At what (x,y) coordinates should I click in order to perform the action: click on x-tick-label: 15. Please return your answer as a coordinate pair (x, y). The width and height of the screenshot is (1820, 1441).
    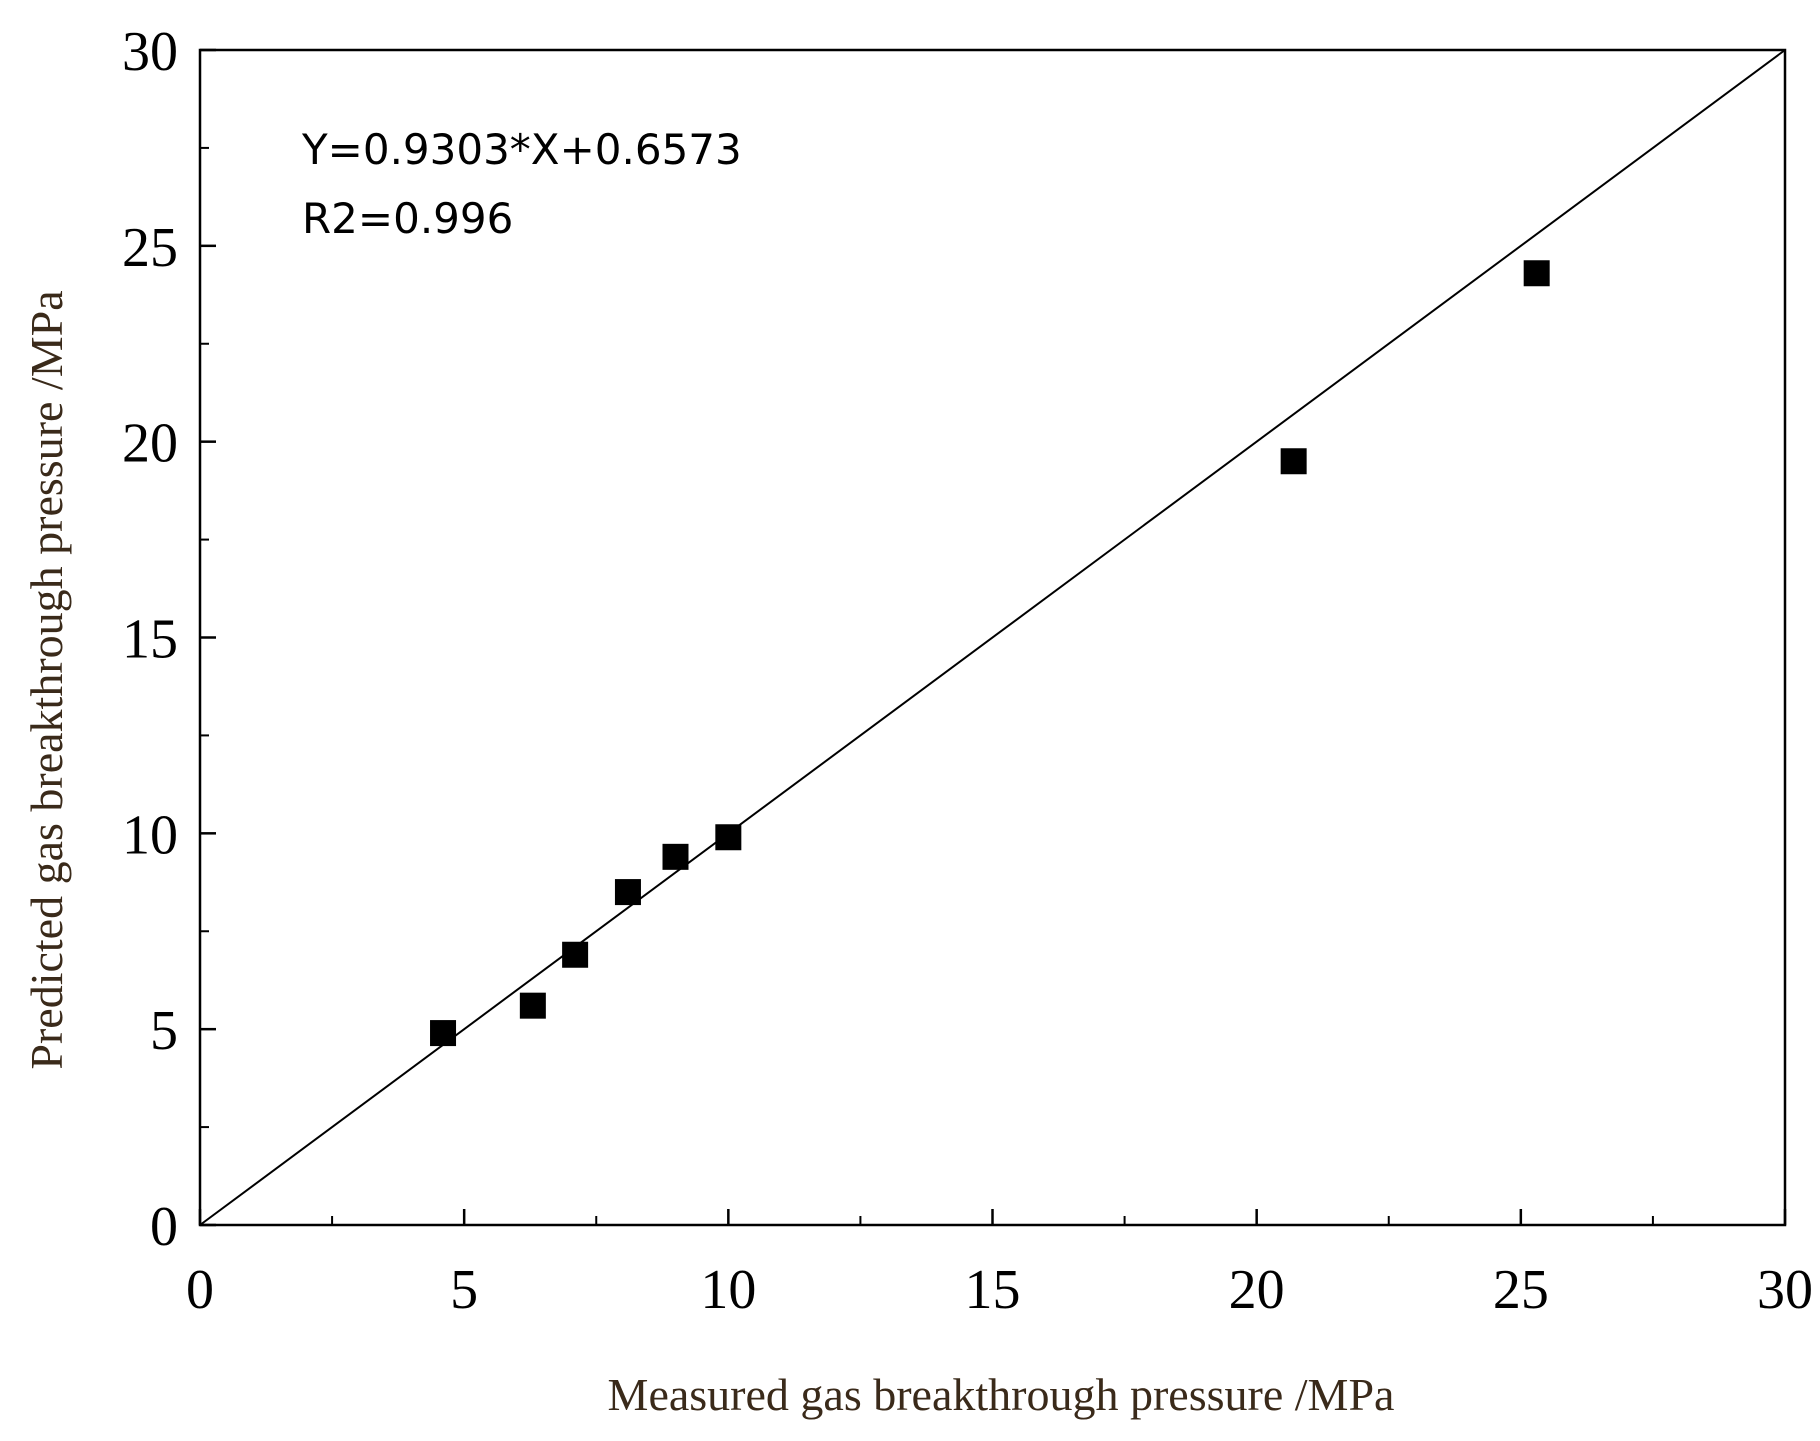
    Looking at the image, I should click on (993, 1290).